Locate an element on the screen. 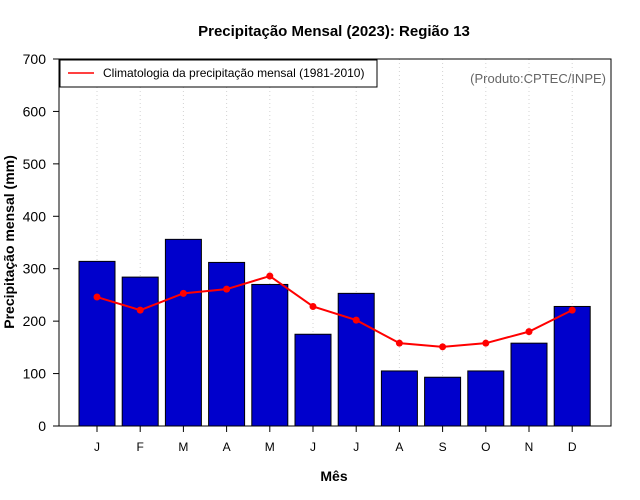 The height and width of the screenshot is (500, 640). y-tick-label: 600 is located at coordinates (35, 111).